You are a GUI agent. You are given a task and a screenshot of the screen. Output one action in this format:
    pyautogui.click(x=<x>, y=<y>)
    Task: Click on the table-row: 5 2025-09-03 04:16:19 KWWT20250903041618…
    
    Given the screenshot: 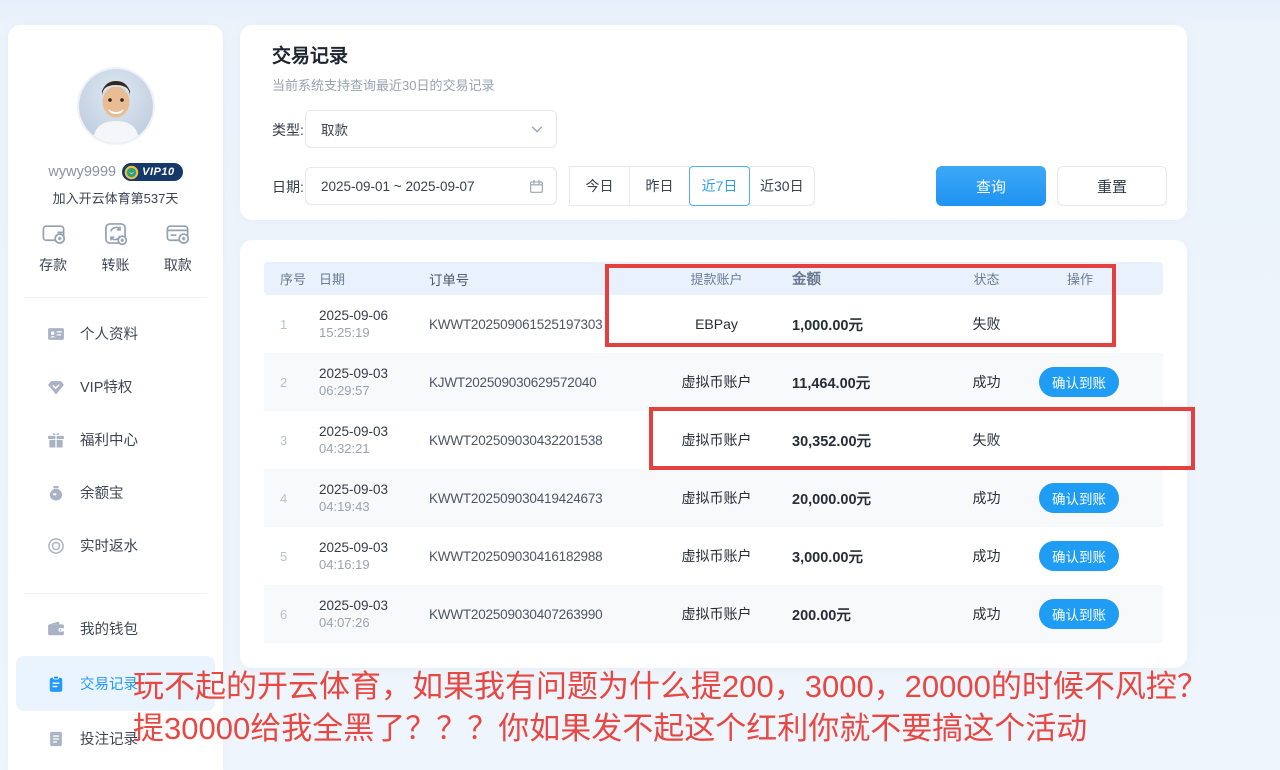 What is the action you would take?
    pyautogui.click(x=713, y=556)
    